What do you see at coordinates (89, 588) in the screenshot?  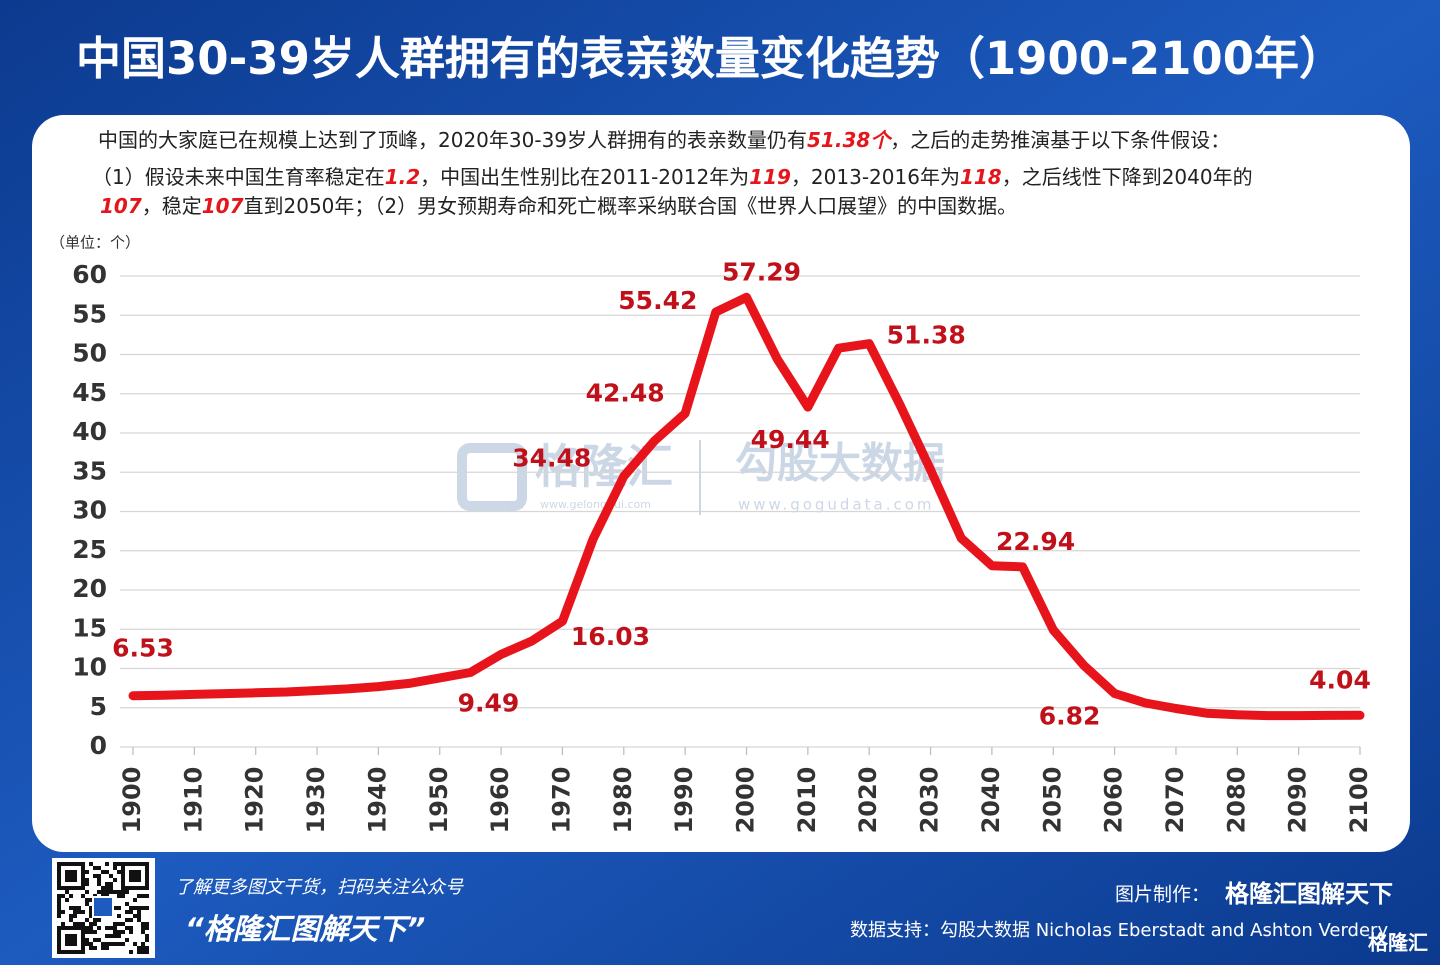 I see `y-tick-label: 20` at bounding box center [89, 588].